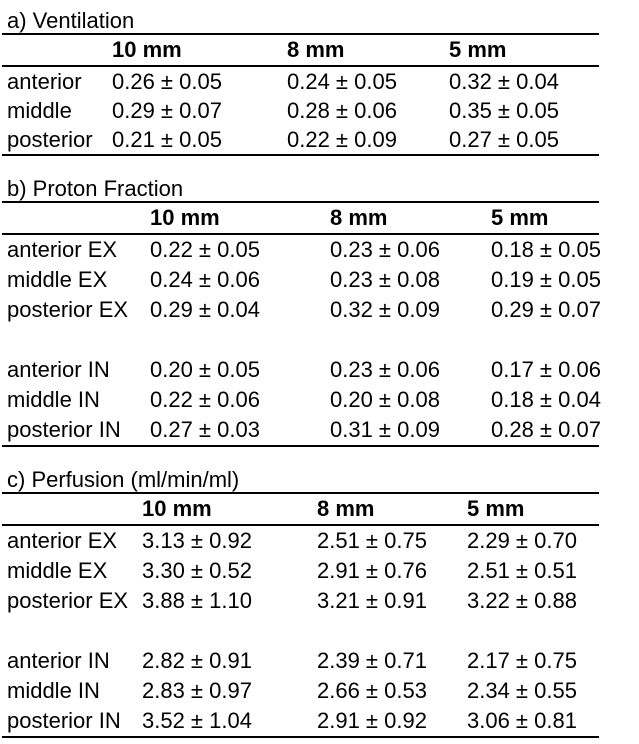  Describe the element at coordinates (197, 600) in the screenshot. I see `cell-value: 3.88 ± 1.10` at that location.